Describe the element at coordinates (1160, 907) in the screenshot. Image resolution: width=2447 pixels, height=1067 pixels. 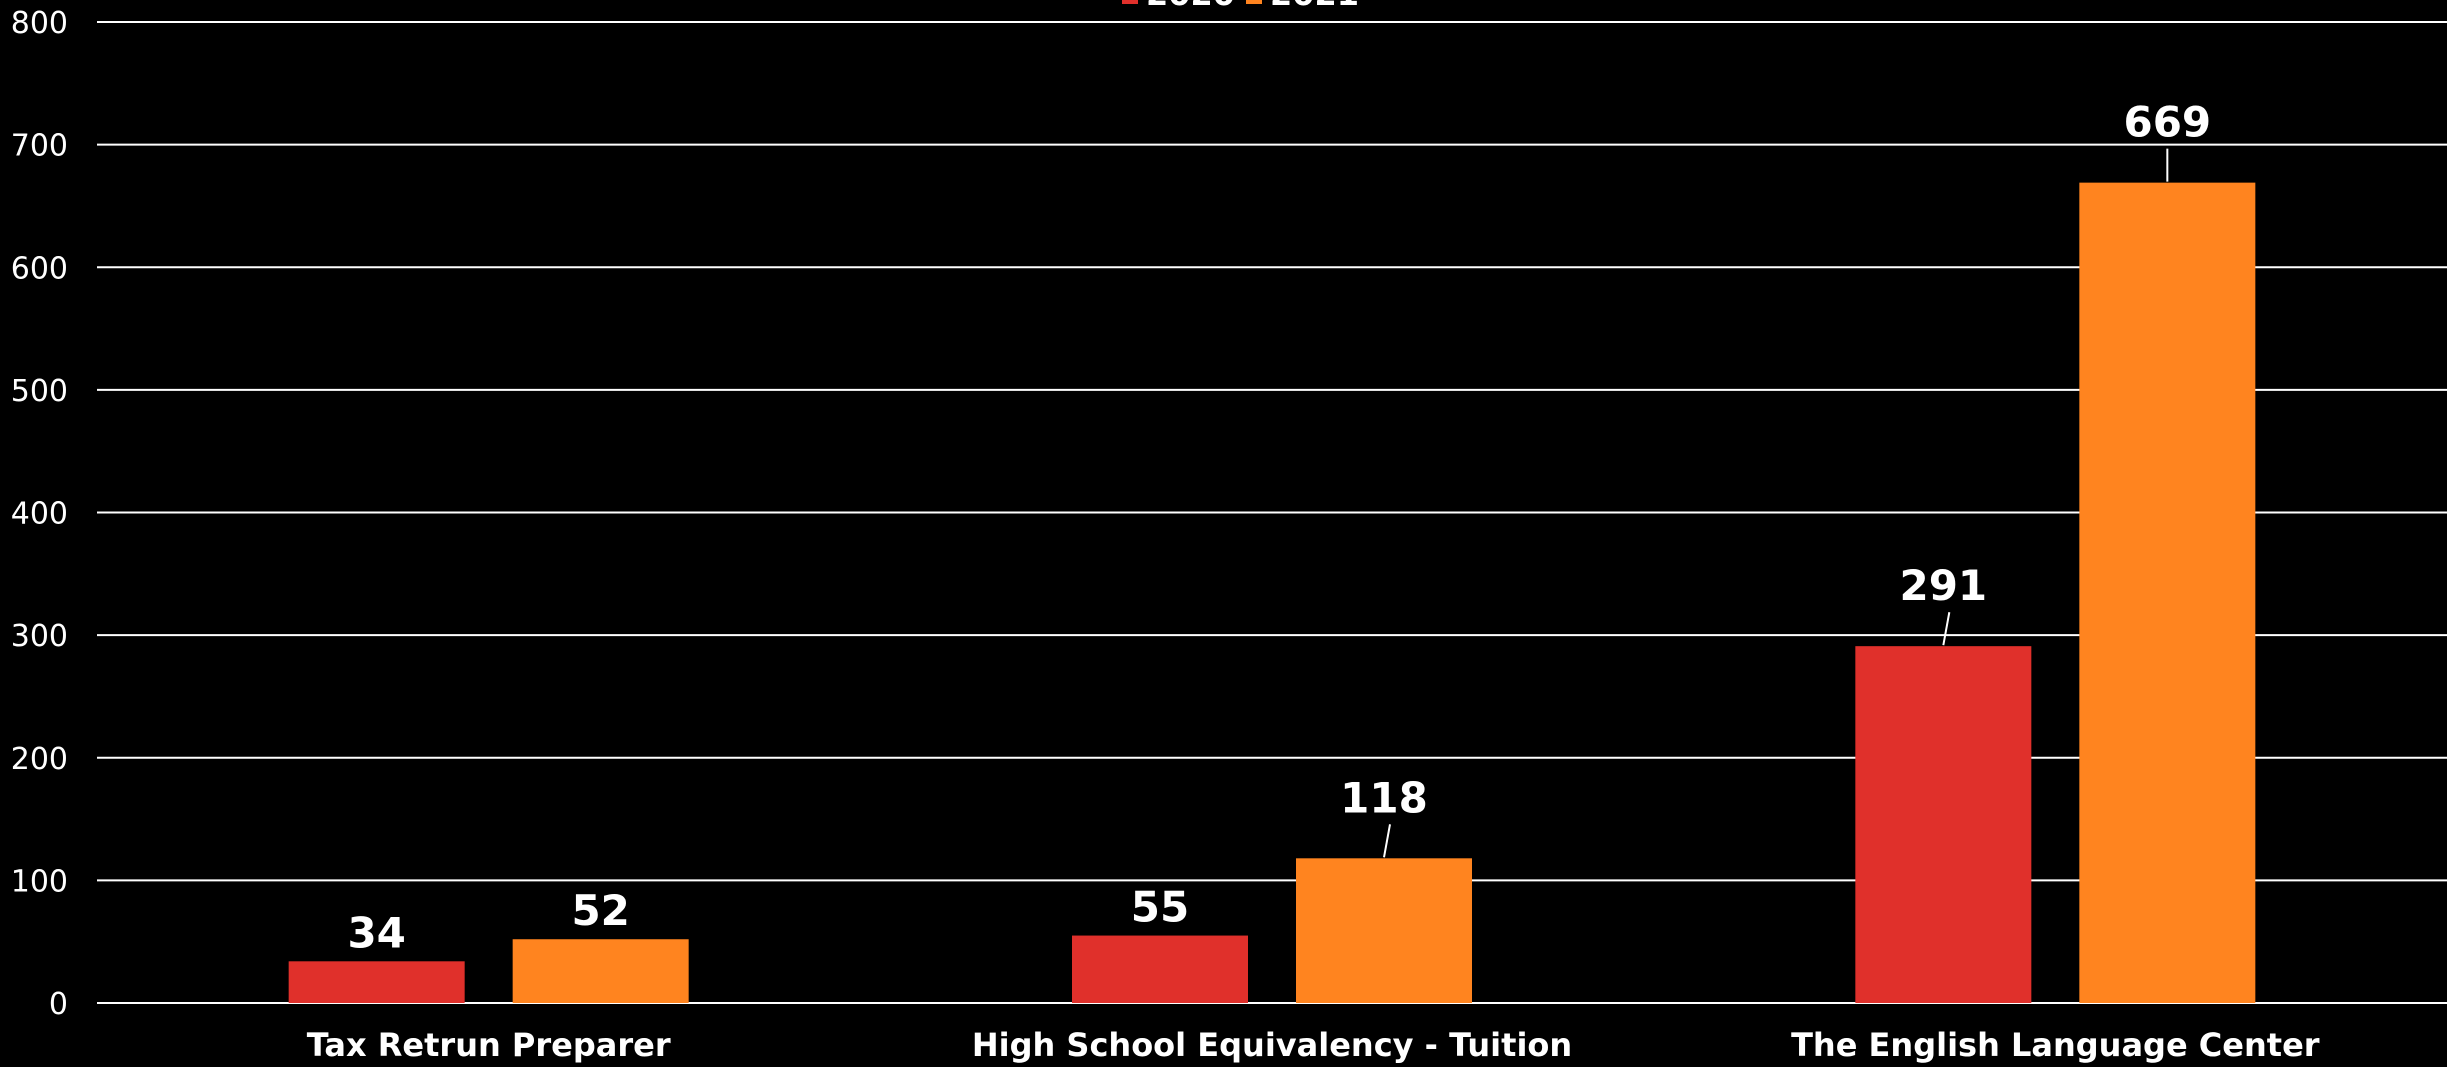
I see `data-label: 55` at that location.